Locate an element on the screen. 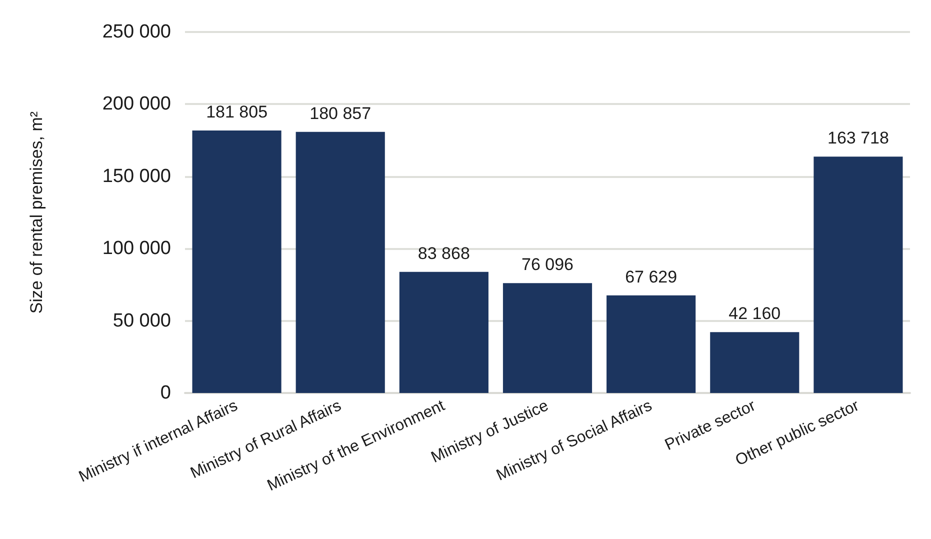  data-label: 163 718 is located at coordinates (858, 138).